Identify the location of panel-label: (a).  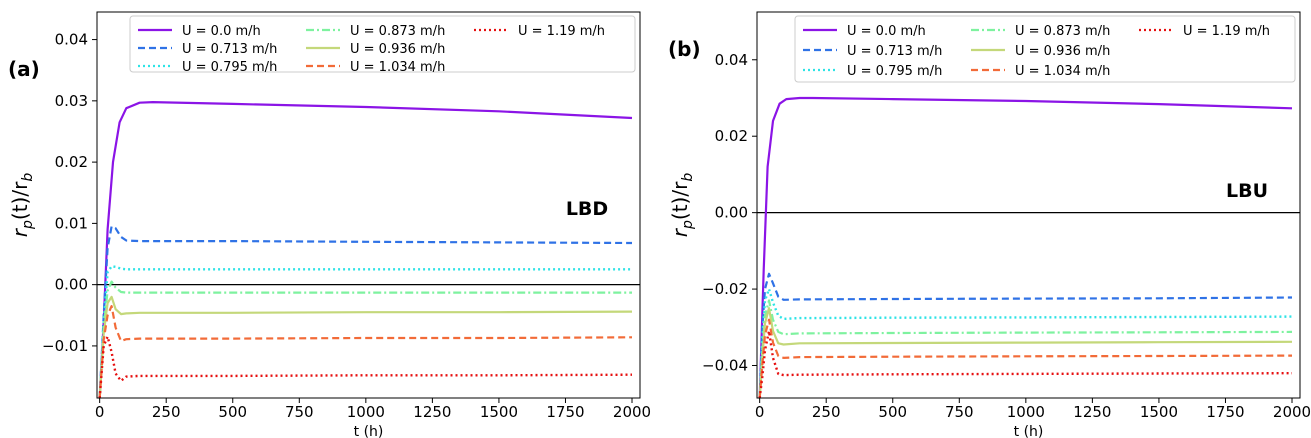
(24, 69).